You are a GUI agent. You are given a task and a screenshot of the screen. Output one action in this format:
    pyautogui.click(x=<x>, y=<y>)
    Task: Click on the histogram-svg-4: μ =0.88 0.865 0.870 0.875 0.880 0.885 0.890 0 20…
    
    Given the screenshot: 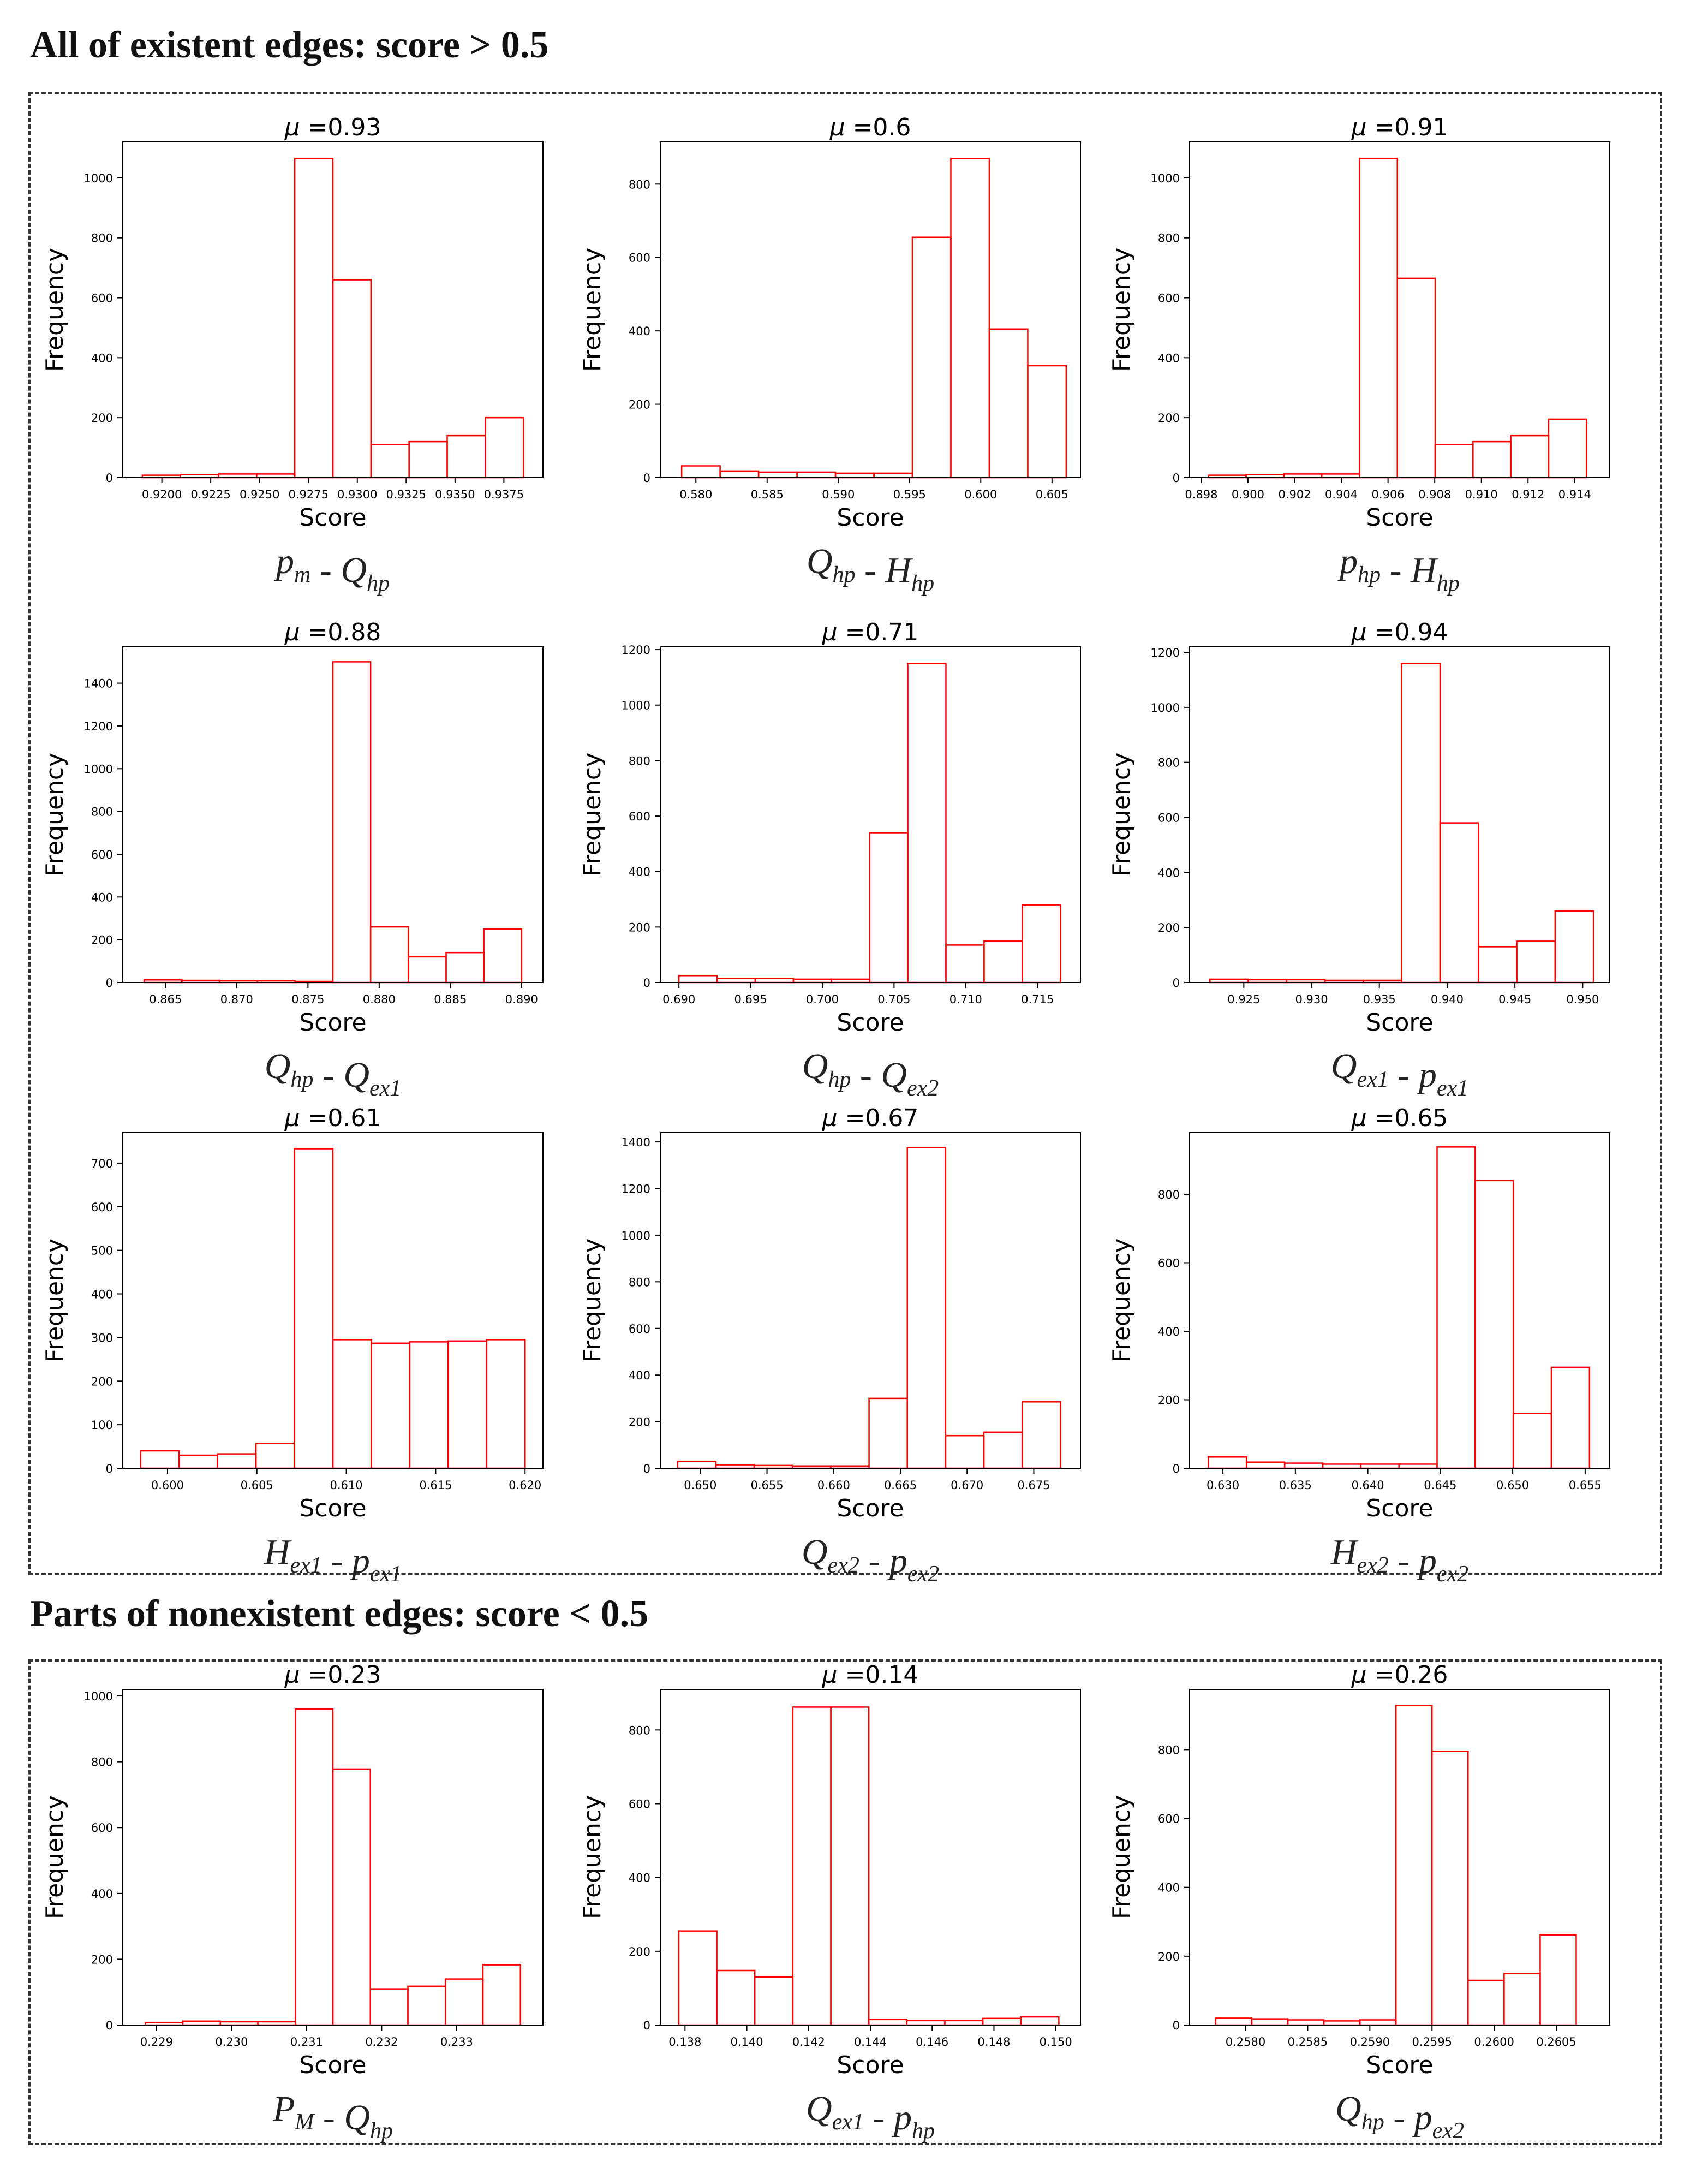 What is the action you would take?
    pyautogui.click(x=292, y=859)
    